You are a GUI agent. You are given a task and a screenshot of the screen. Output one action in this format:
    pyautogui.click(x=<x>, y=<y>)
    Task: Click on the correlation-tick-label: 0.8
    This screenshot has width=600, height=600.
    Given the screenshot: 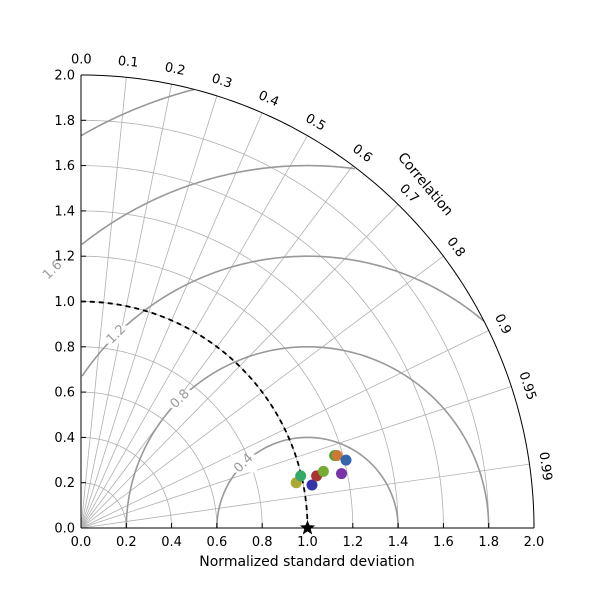 What is the action you would take?
    pyautogui.click(x=455, y=248)
    